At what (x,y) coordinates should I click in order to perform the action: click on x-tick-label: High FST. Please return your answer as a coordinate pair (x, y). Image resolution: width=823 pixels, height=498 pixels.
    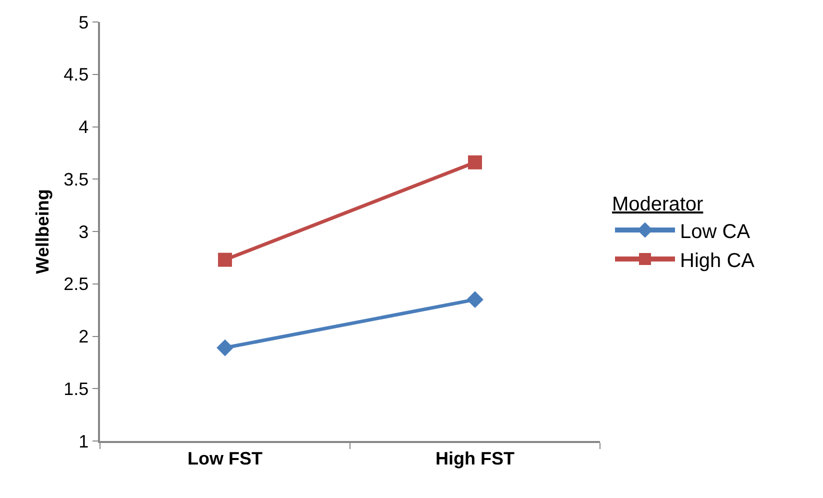
    Looking at the image, I should click on (475, 458).